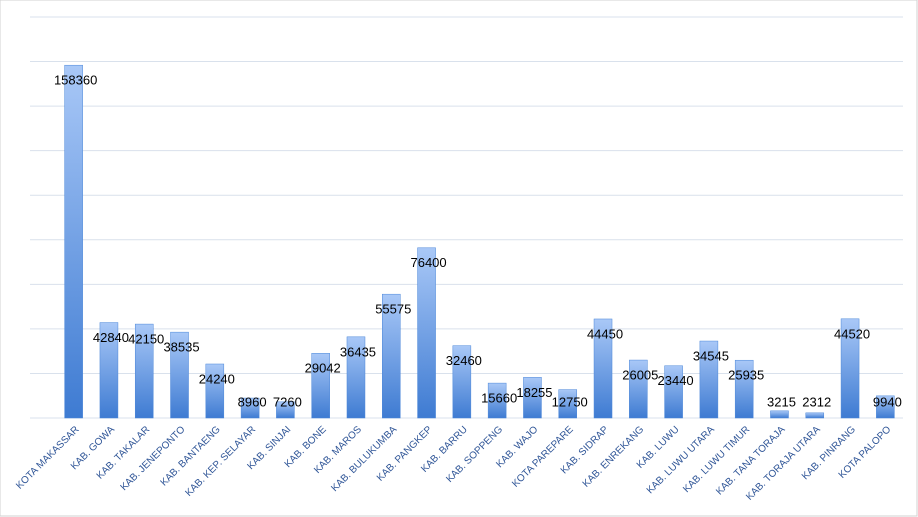 Image resolution: width=918 pixels, height=517 pixels. Describe the element at coordinates (676, 380) in the screenshot. I see `value-label: 23440` at that location.